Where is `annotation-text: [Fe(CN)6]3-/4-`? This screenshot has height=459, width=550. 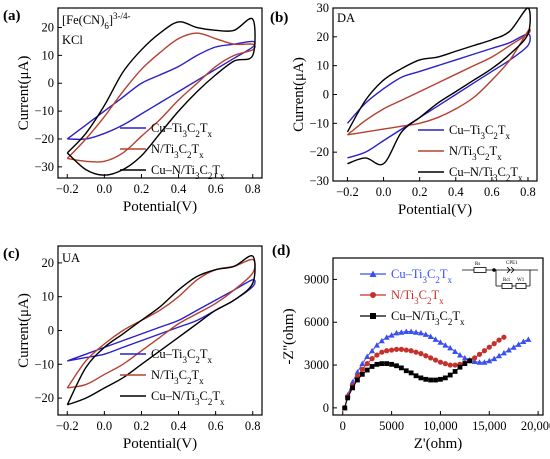 annotation-text: [Fe(CN)6]3-/4- is located at coordinates (96, 21).